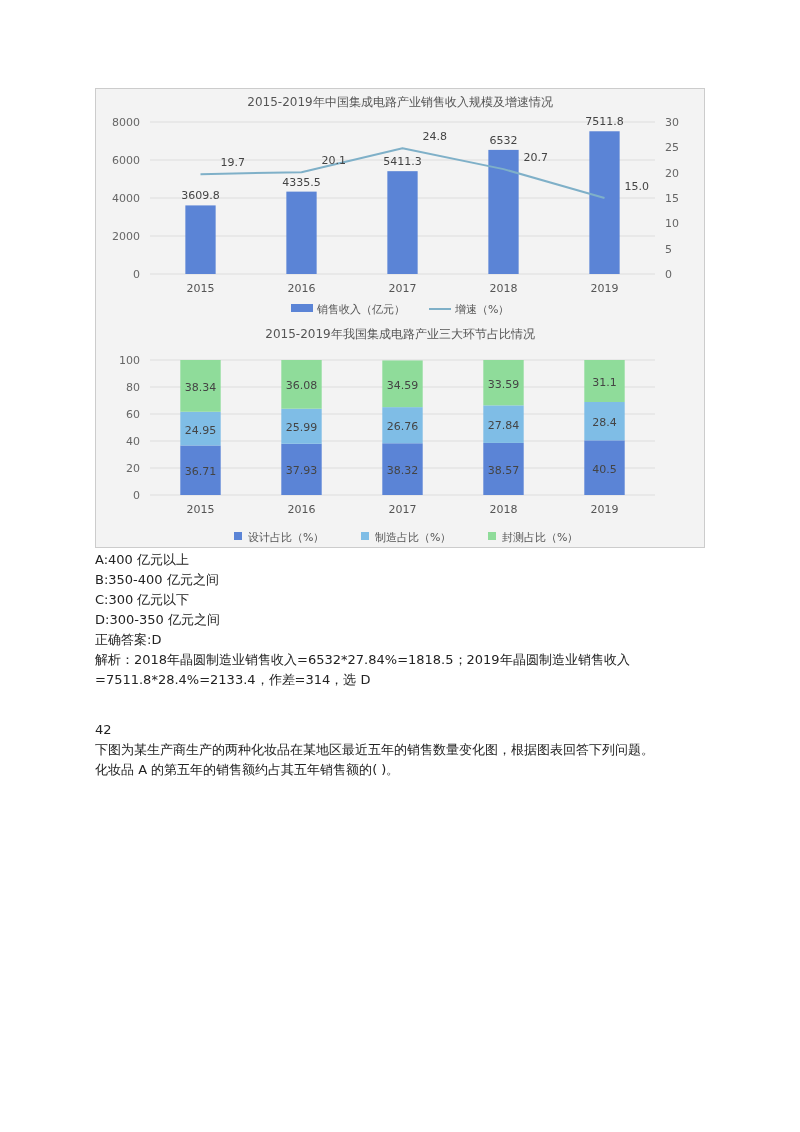 The height and width of the screenshot is (1132, 800). I want to click on text: 42, so click(104, 730).